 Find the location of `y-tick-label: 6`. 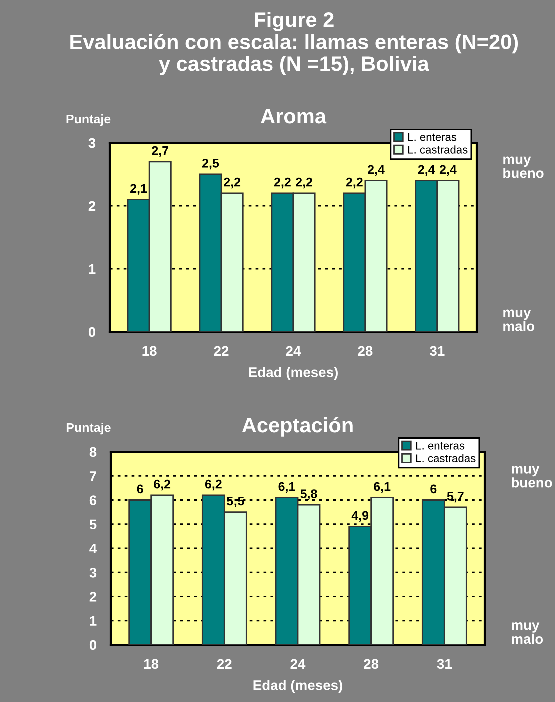

y-tick-label: 6 is located at coordinates (93, 501).